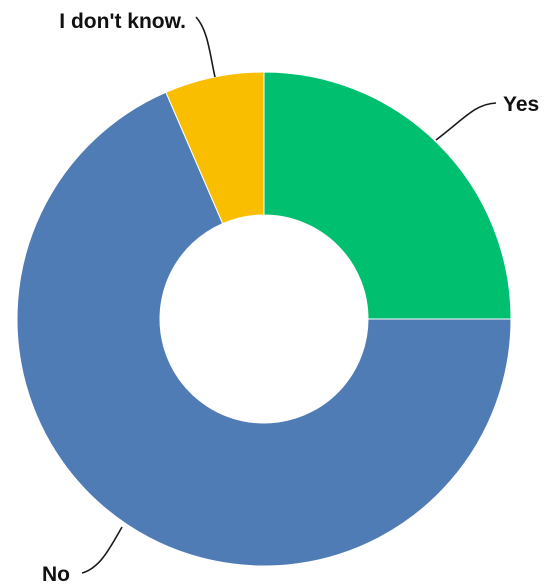 This screenshot has width=547, height=587. Describe the element at coordinates (466, 121) in the screenshot. I see `leader-line-yes` at that location.